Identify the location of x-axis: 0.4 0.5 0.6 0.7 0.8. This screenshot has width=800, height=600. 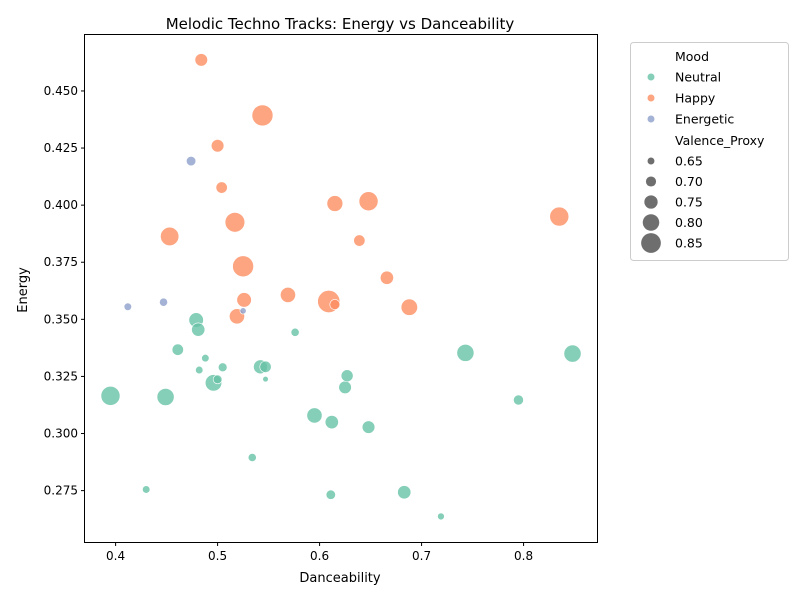
(319, 552).